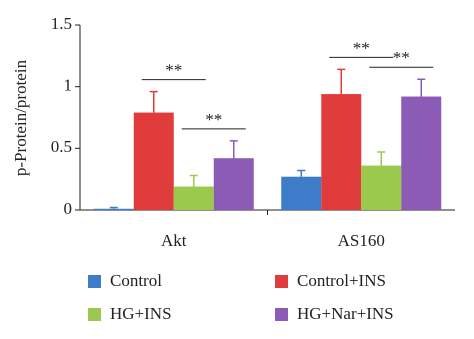 This screenshot has width=474, height=339. What do you see at coordinates (141, 313) in the screenshot?
I see `legend-label: HG+INS` at bounding box center [141, 313].